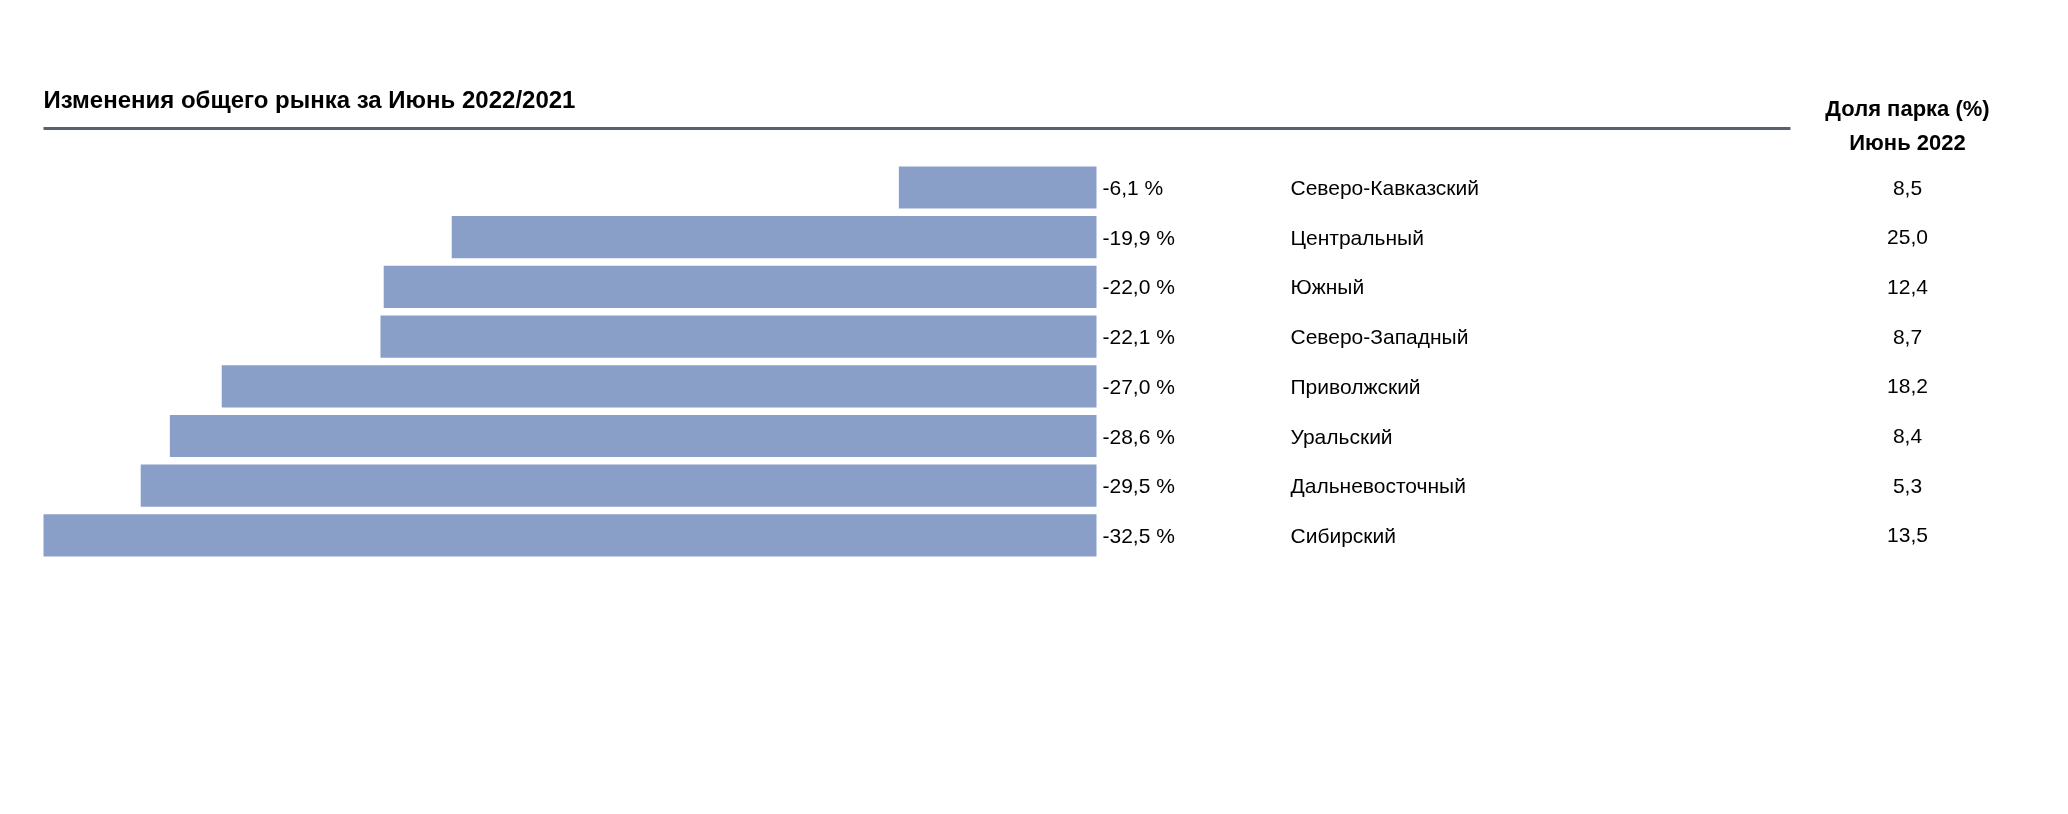  What do you see at coordinates (1138, 486) in the screenshot?
I see `data-label: -29,5 %` at bounding box center [1138, 486].